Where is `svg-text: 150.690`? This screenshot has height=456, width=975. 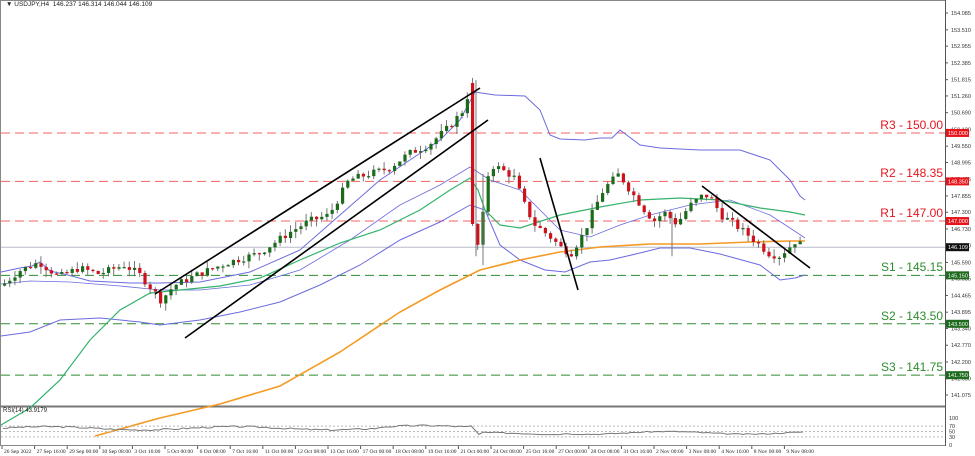 svg-text: 150.690 is located at coordinates (961, 114).